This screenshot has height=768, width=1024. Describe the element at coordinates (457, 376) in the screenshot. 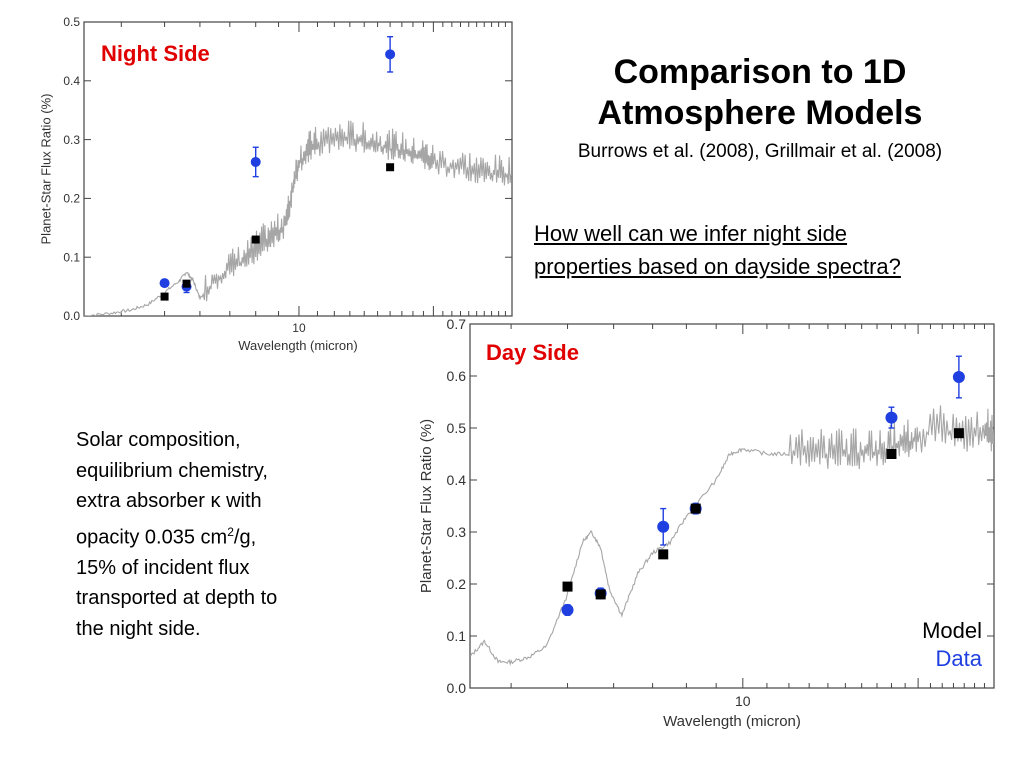

I see `y-tick-label: 0.6` at that location.